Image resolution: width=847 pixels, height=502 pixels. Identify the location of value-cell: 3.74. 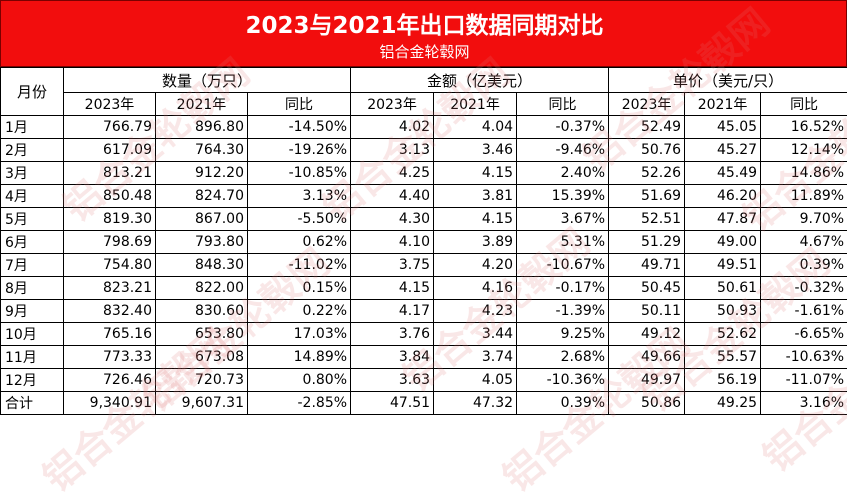
(475, 357).